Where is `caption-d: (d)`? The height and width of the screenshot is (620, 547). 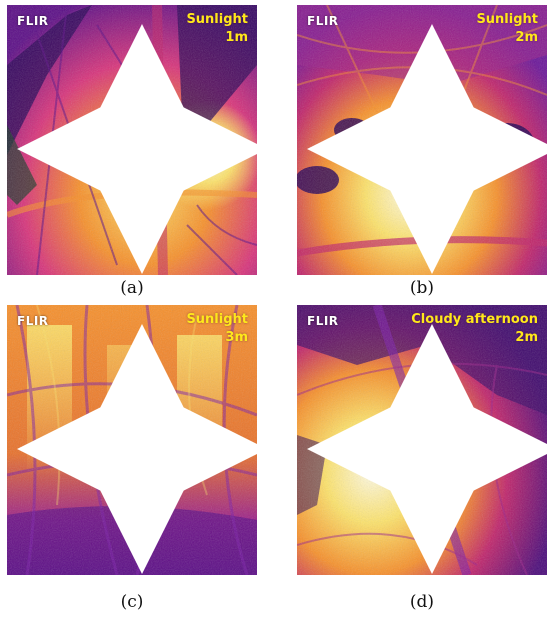
caption-d: (d) is located at coordinates (422, 602).